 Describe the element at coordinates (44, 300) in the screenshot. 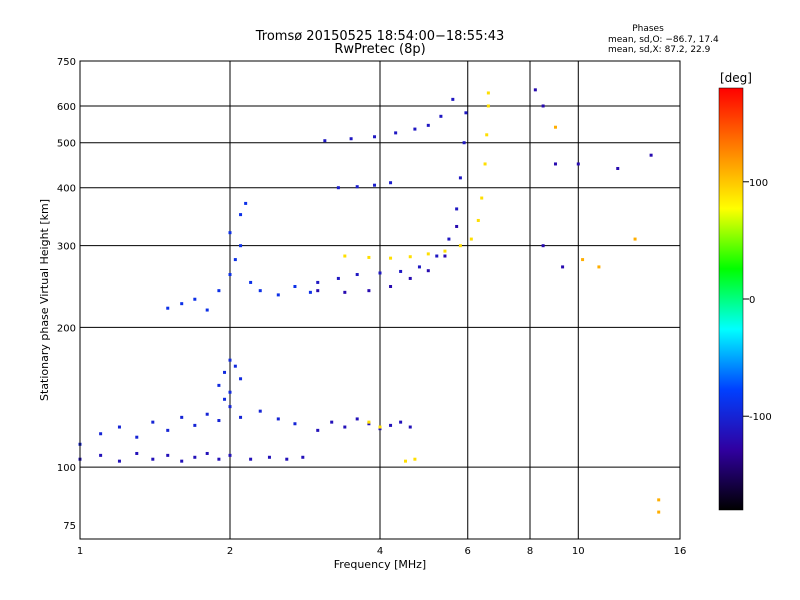

I see `y-axis-label: Stationary phase Virtual Height [km]` at that location.